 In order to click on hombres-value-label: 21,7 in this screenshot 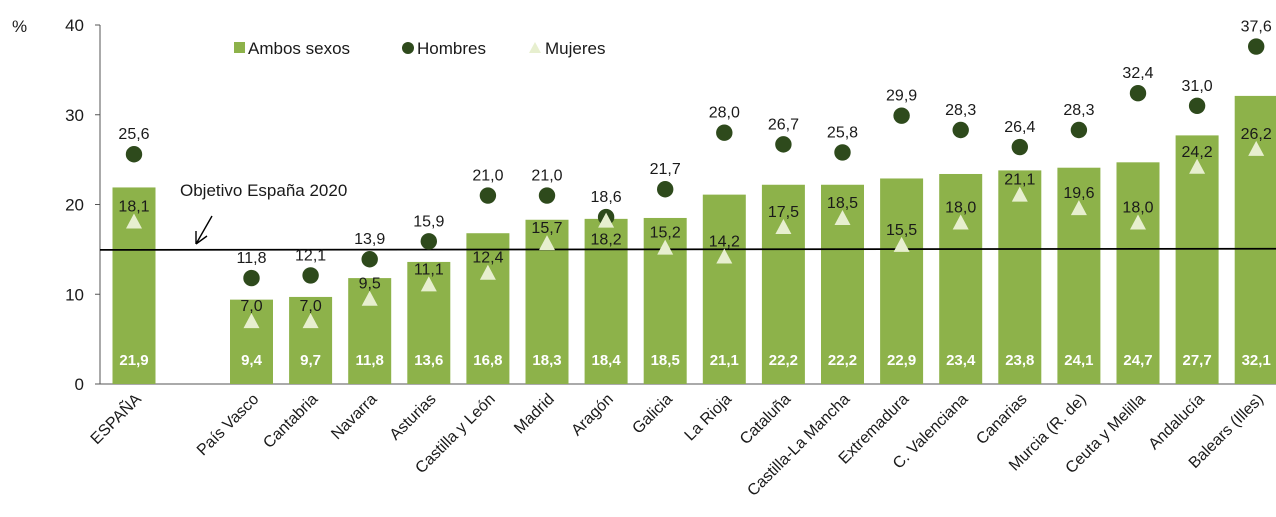, I will do `click(665, 169)`.